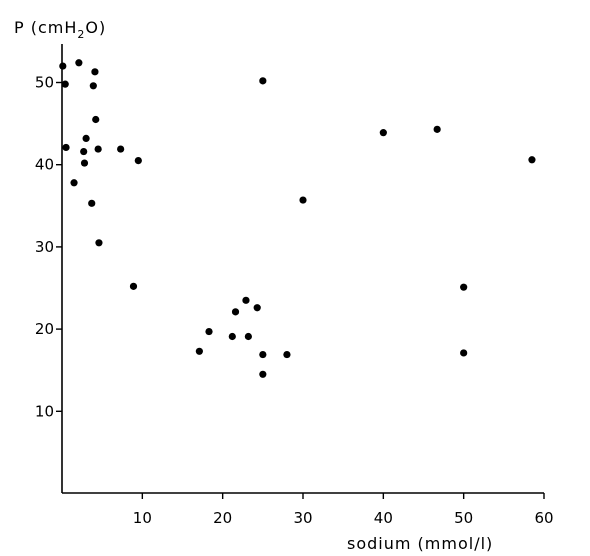 The width and height of the screenshot is (590, 556). Describe the element at coordinates (81, 34) in the screenshot. I see `y-axis-title-subscript: 2` at that location.